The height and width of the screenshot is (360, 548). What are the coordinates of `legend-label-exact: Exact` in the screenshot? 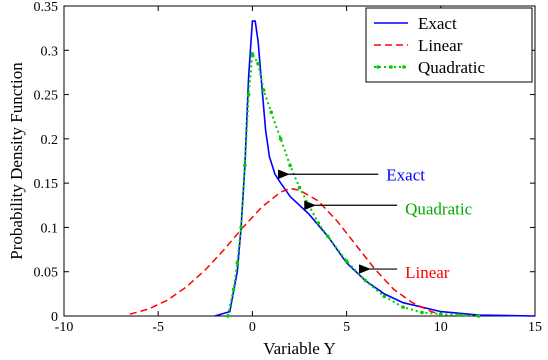 It's located at (437, 23).